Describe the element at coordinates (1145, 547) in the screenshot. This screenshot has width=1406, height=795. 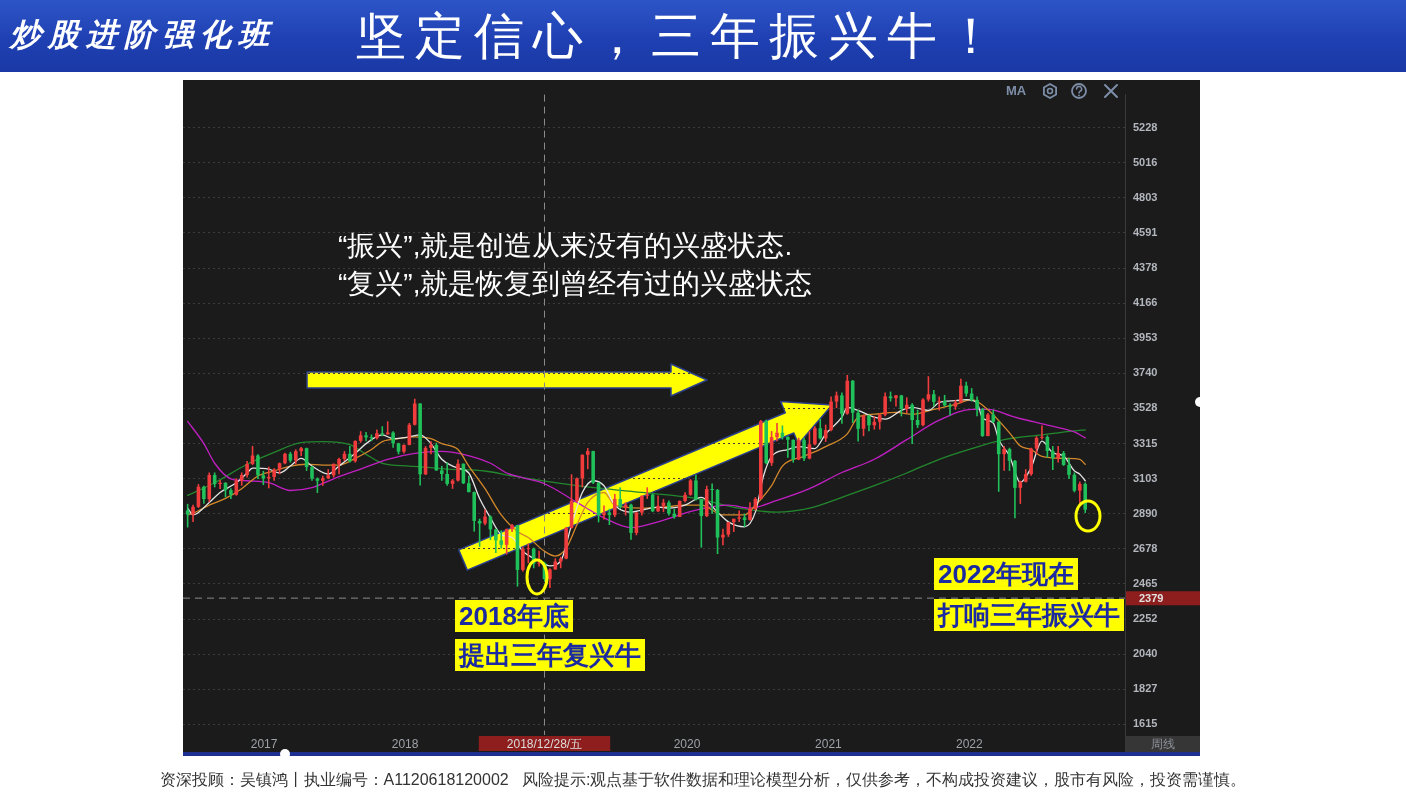
I see `y-tick-label: 2678` at that location.